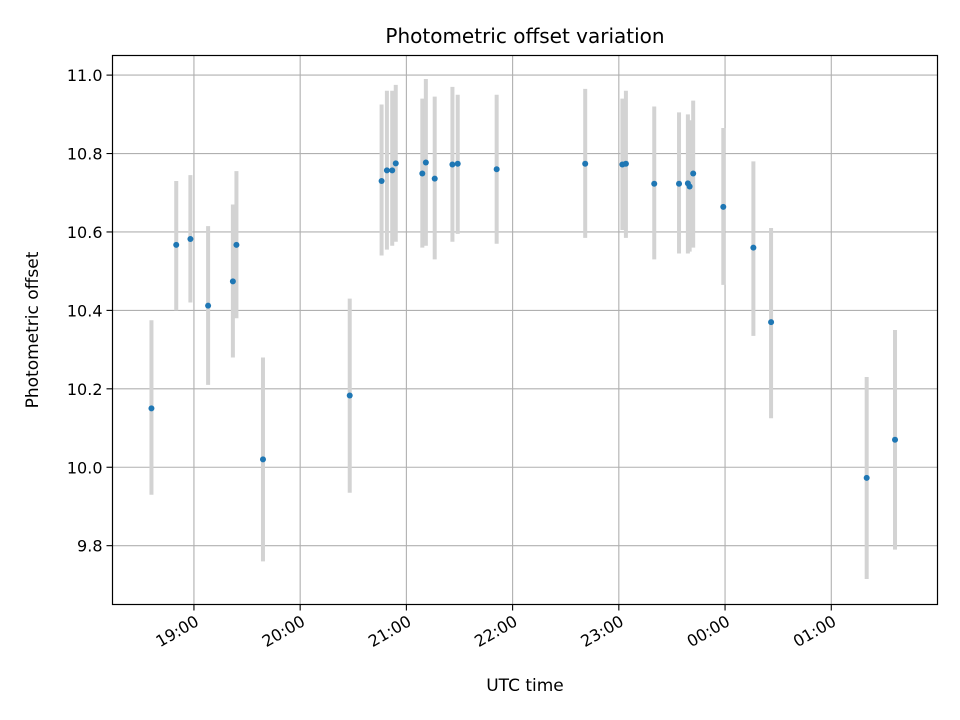  I want to click on y-tick-label: 11.0, so click(85, 75).